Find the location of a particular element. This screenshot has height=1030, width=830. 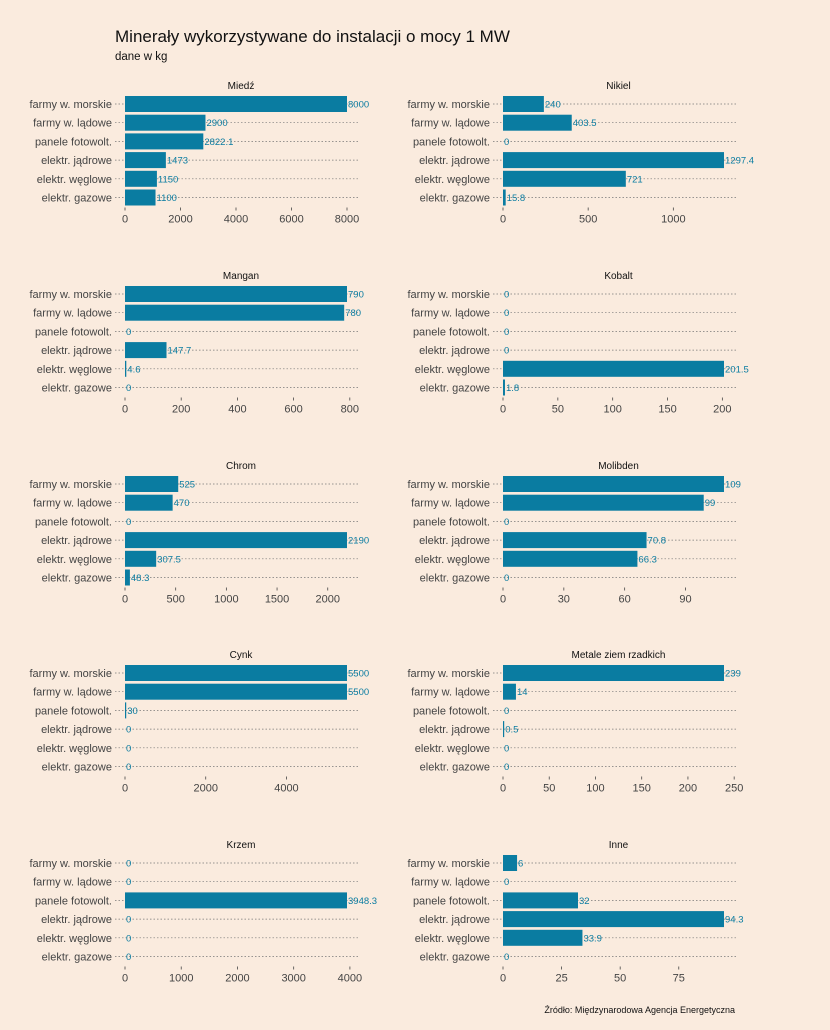

value-label: 4.6 is located at coordinates (133, 369).